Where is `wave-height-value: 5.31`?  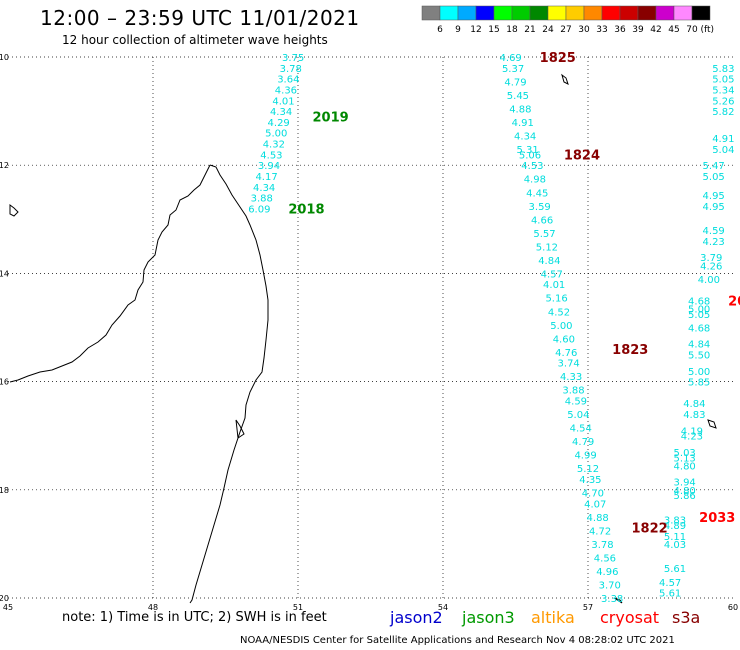 wave-height-value: 5.31 is located at coordinates (527, 150).